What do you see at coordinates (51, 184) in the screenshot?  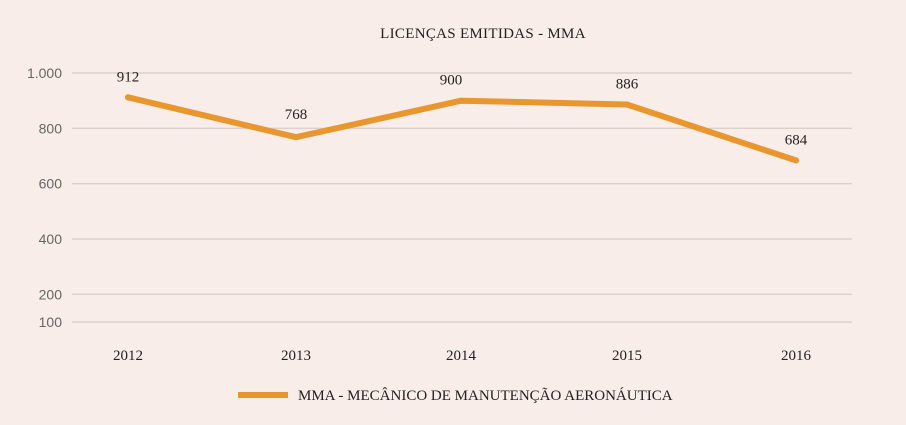 I see `y-tick-label: 600` at bounding box center [51, 184].